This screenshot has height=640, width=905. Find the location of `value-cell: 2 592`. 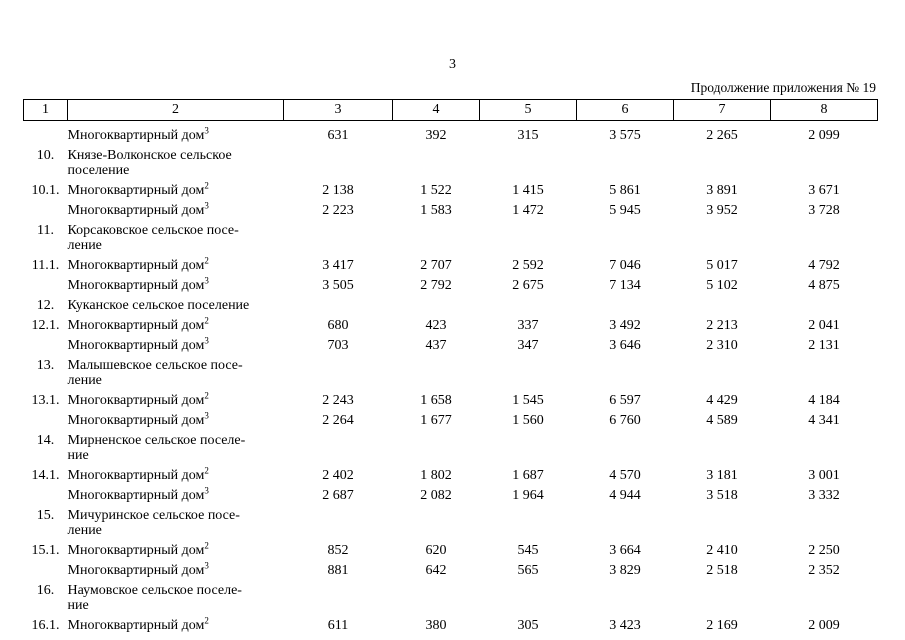

value-cell: 2 592 is located at coordinates (528, 265).